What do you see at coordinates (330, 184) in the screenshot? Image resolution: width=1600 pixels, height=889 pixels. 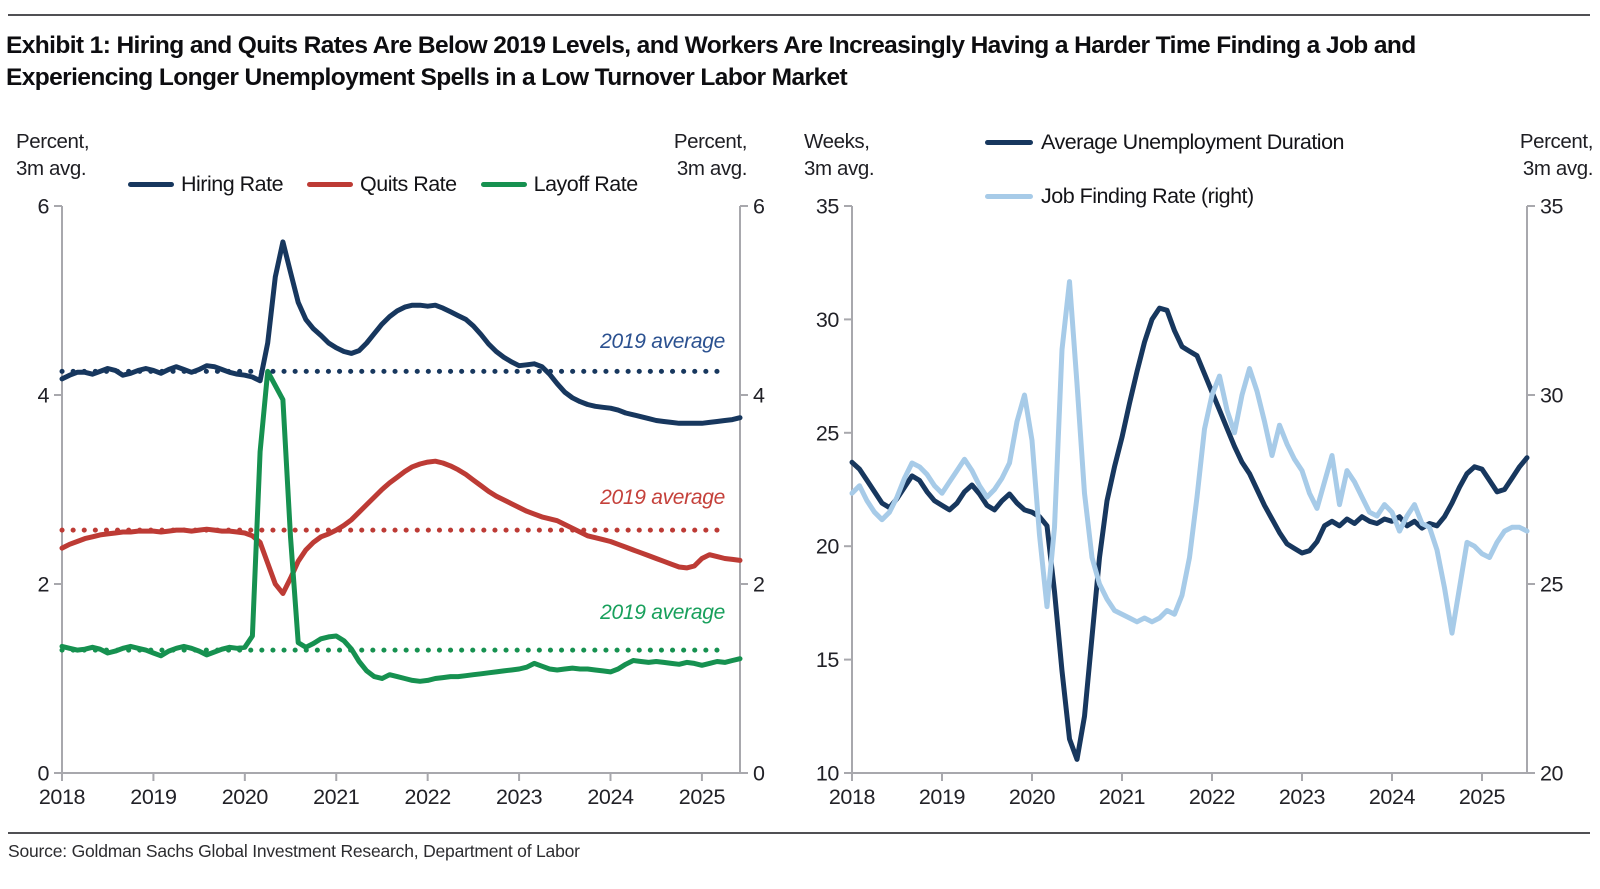 I see `quits-rate-swatch-icon` at bounding box center [330, 184].